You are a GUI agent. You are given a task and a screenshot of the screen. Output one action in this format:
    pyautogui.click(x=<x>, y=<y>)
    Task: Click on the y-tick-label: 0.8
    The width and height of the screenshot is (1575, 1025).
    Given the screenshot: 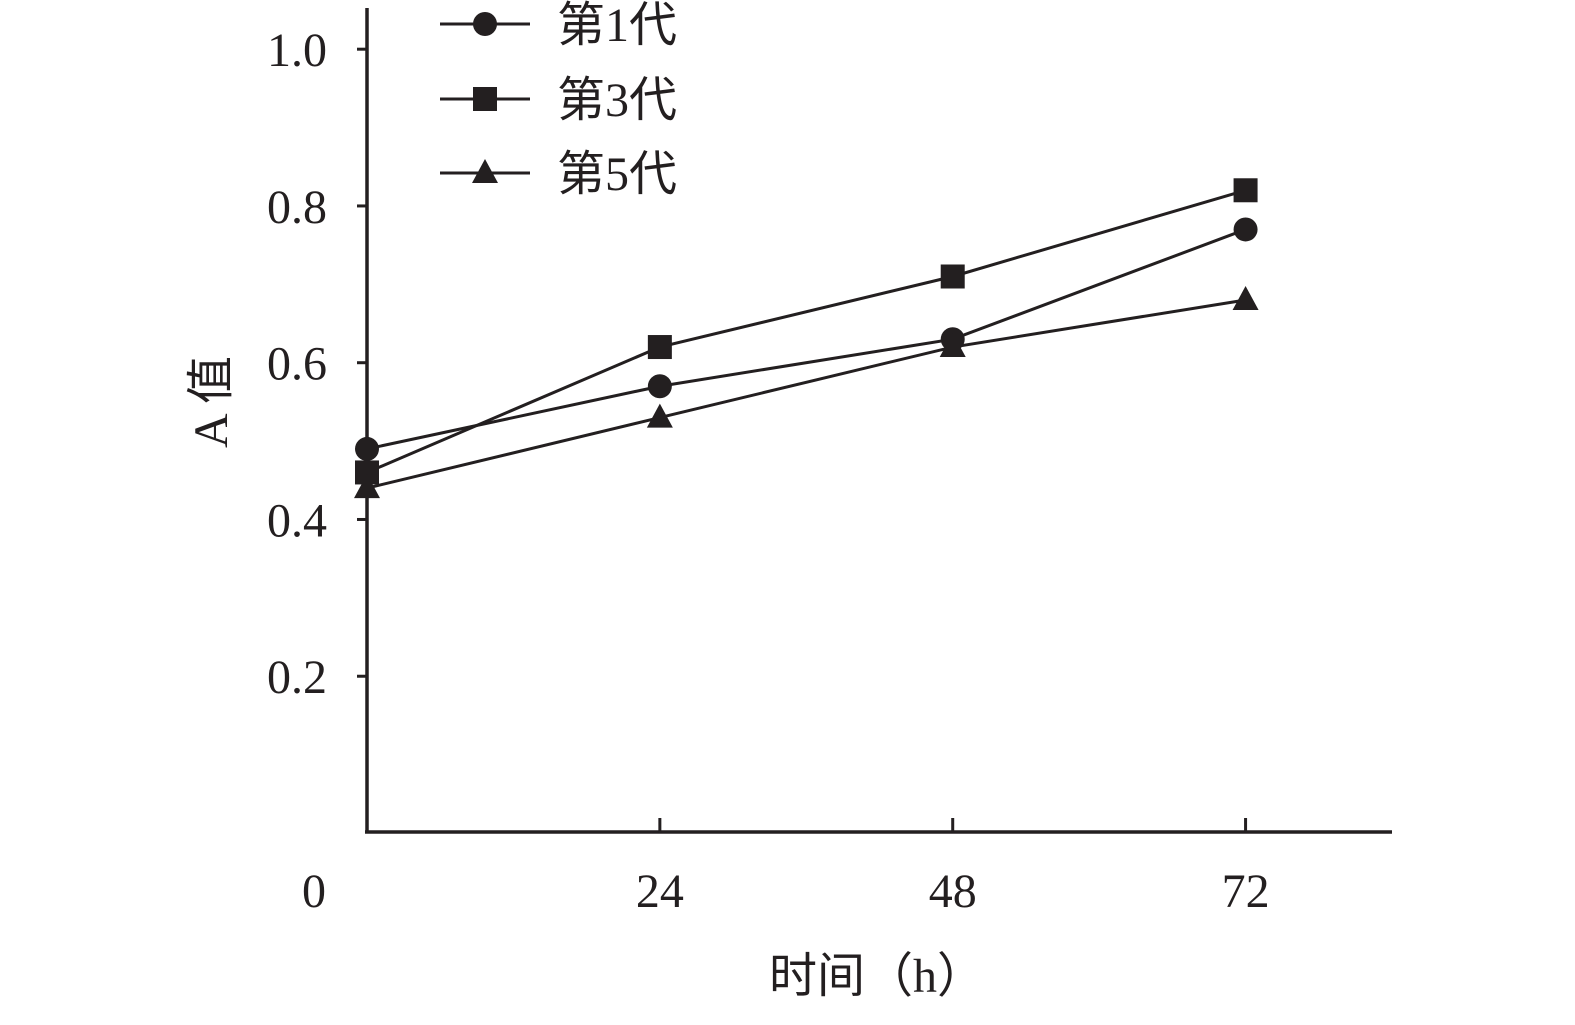 What is the action you would take?
    pyautogui.click(x=297, y=207)
    